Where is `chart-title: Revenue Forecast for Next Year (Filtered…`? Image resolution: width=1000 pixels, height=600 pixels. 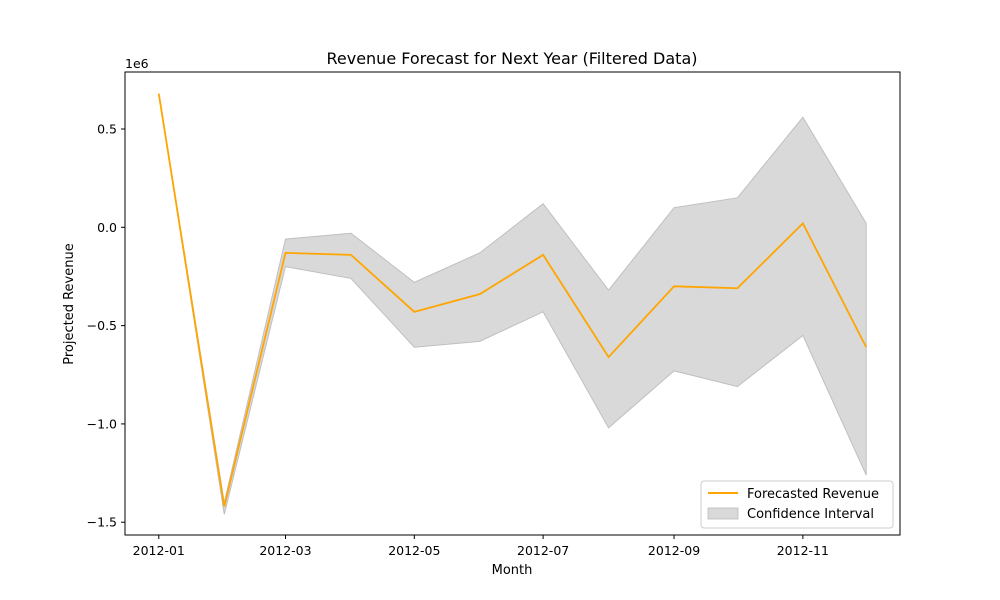 chart-title: Revenue Forecast for Next Year (Filtered… is located at coordinates (511, 58).